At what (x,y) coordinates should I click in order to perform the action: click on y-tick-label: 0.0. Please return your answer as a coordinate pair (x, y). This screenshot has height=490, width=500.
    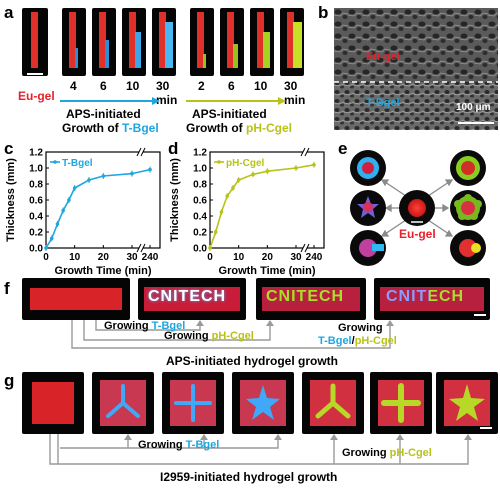
    Looking at the image, I should click on (36, 249).